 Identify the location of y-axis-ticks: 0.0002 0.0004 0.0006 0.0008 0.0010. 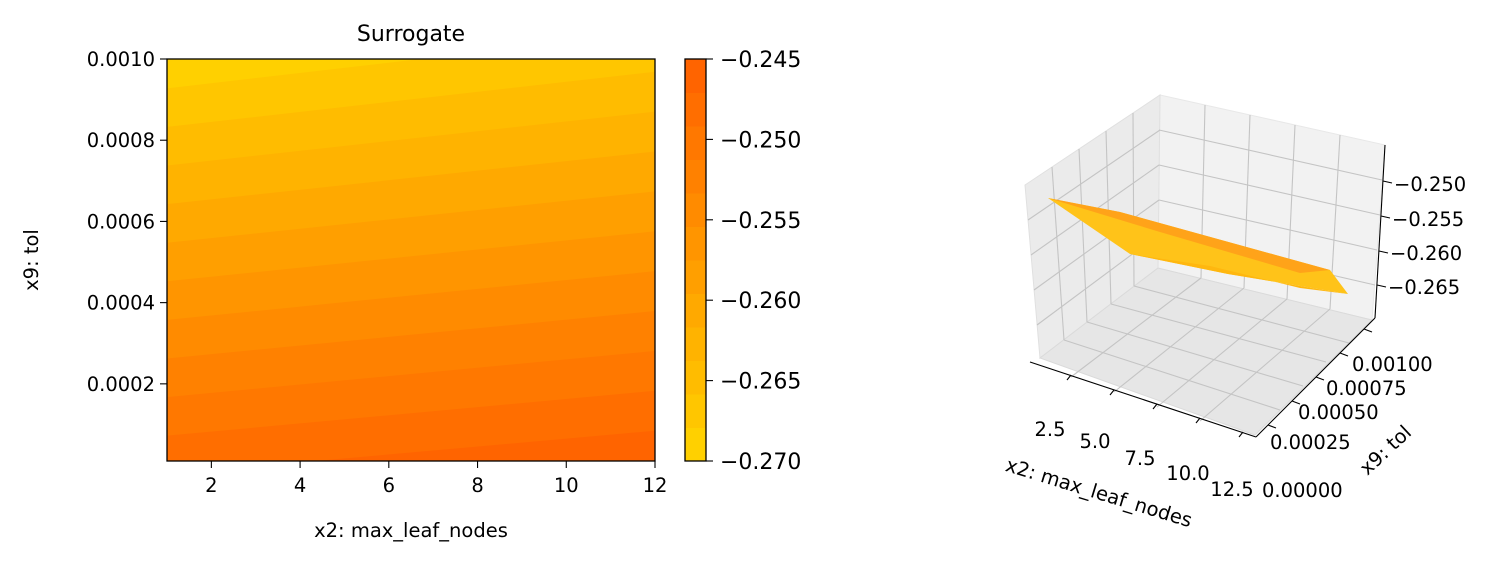
(127, 222).